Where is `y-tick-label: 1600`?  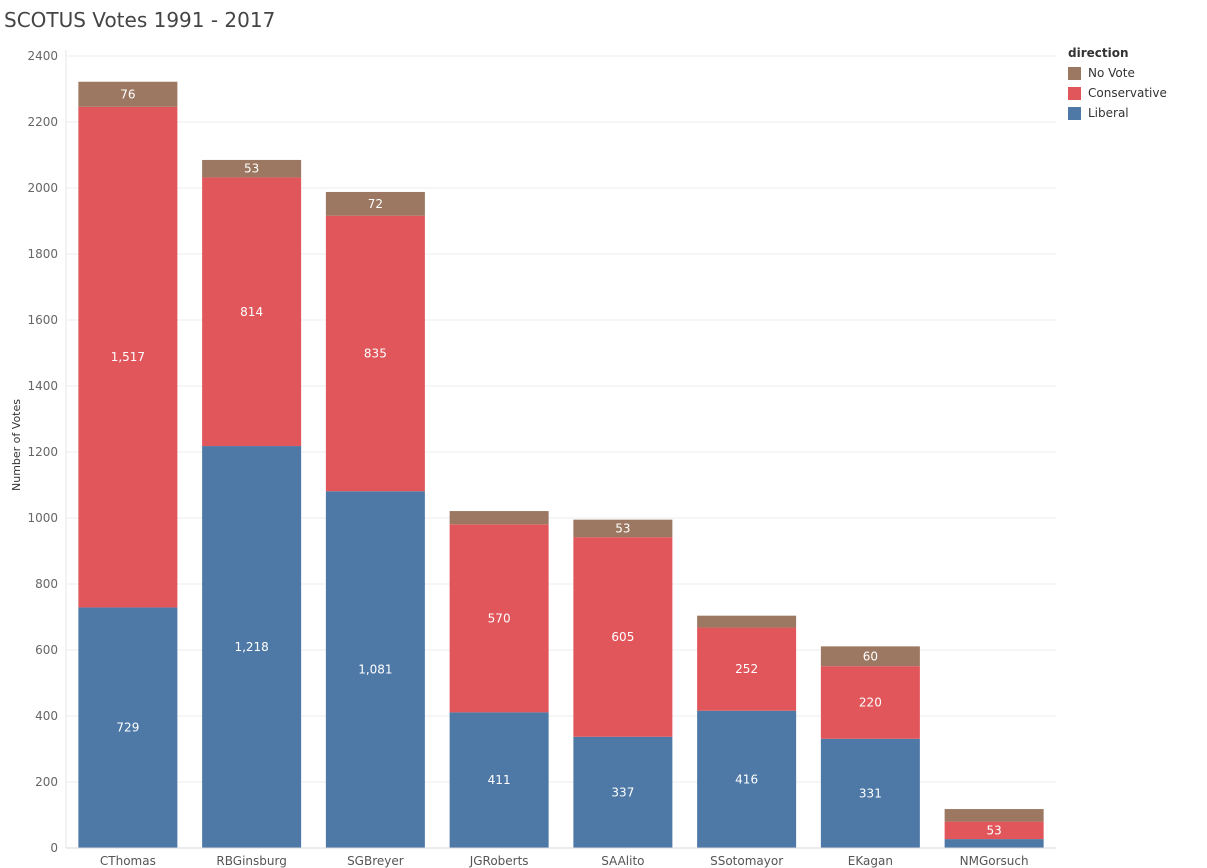
y-tick-label: 1600 is located at coordinates (42, 320).